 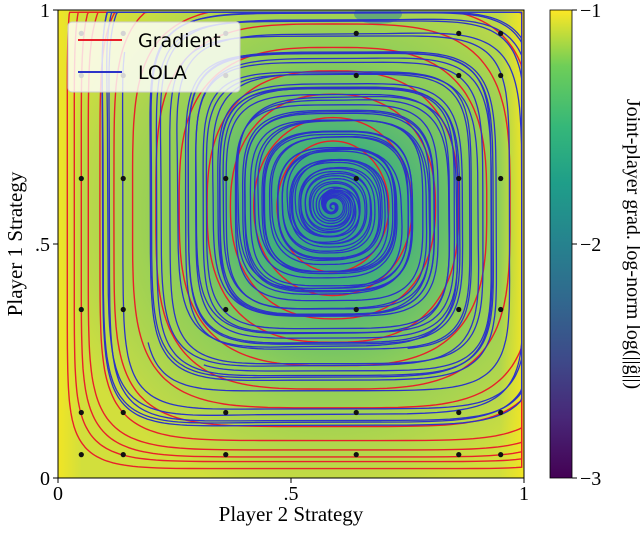 I want to click on colorbar-tick-label-2: −3, so click(x=590, y=479).